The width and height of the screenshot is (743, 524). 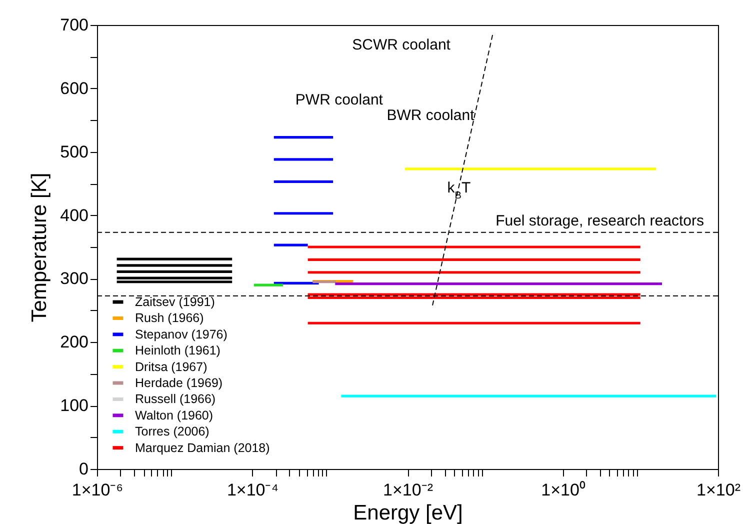 I want to click on annotation: BWR coolant, so click(x=431, y=115).